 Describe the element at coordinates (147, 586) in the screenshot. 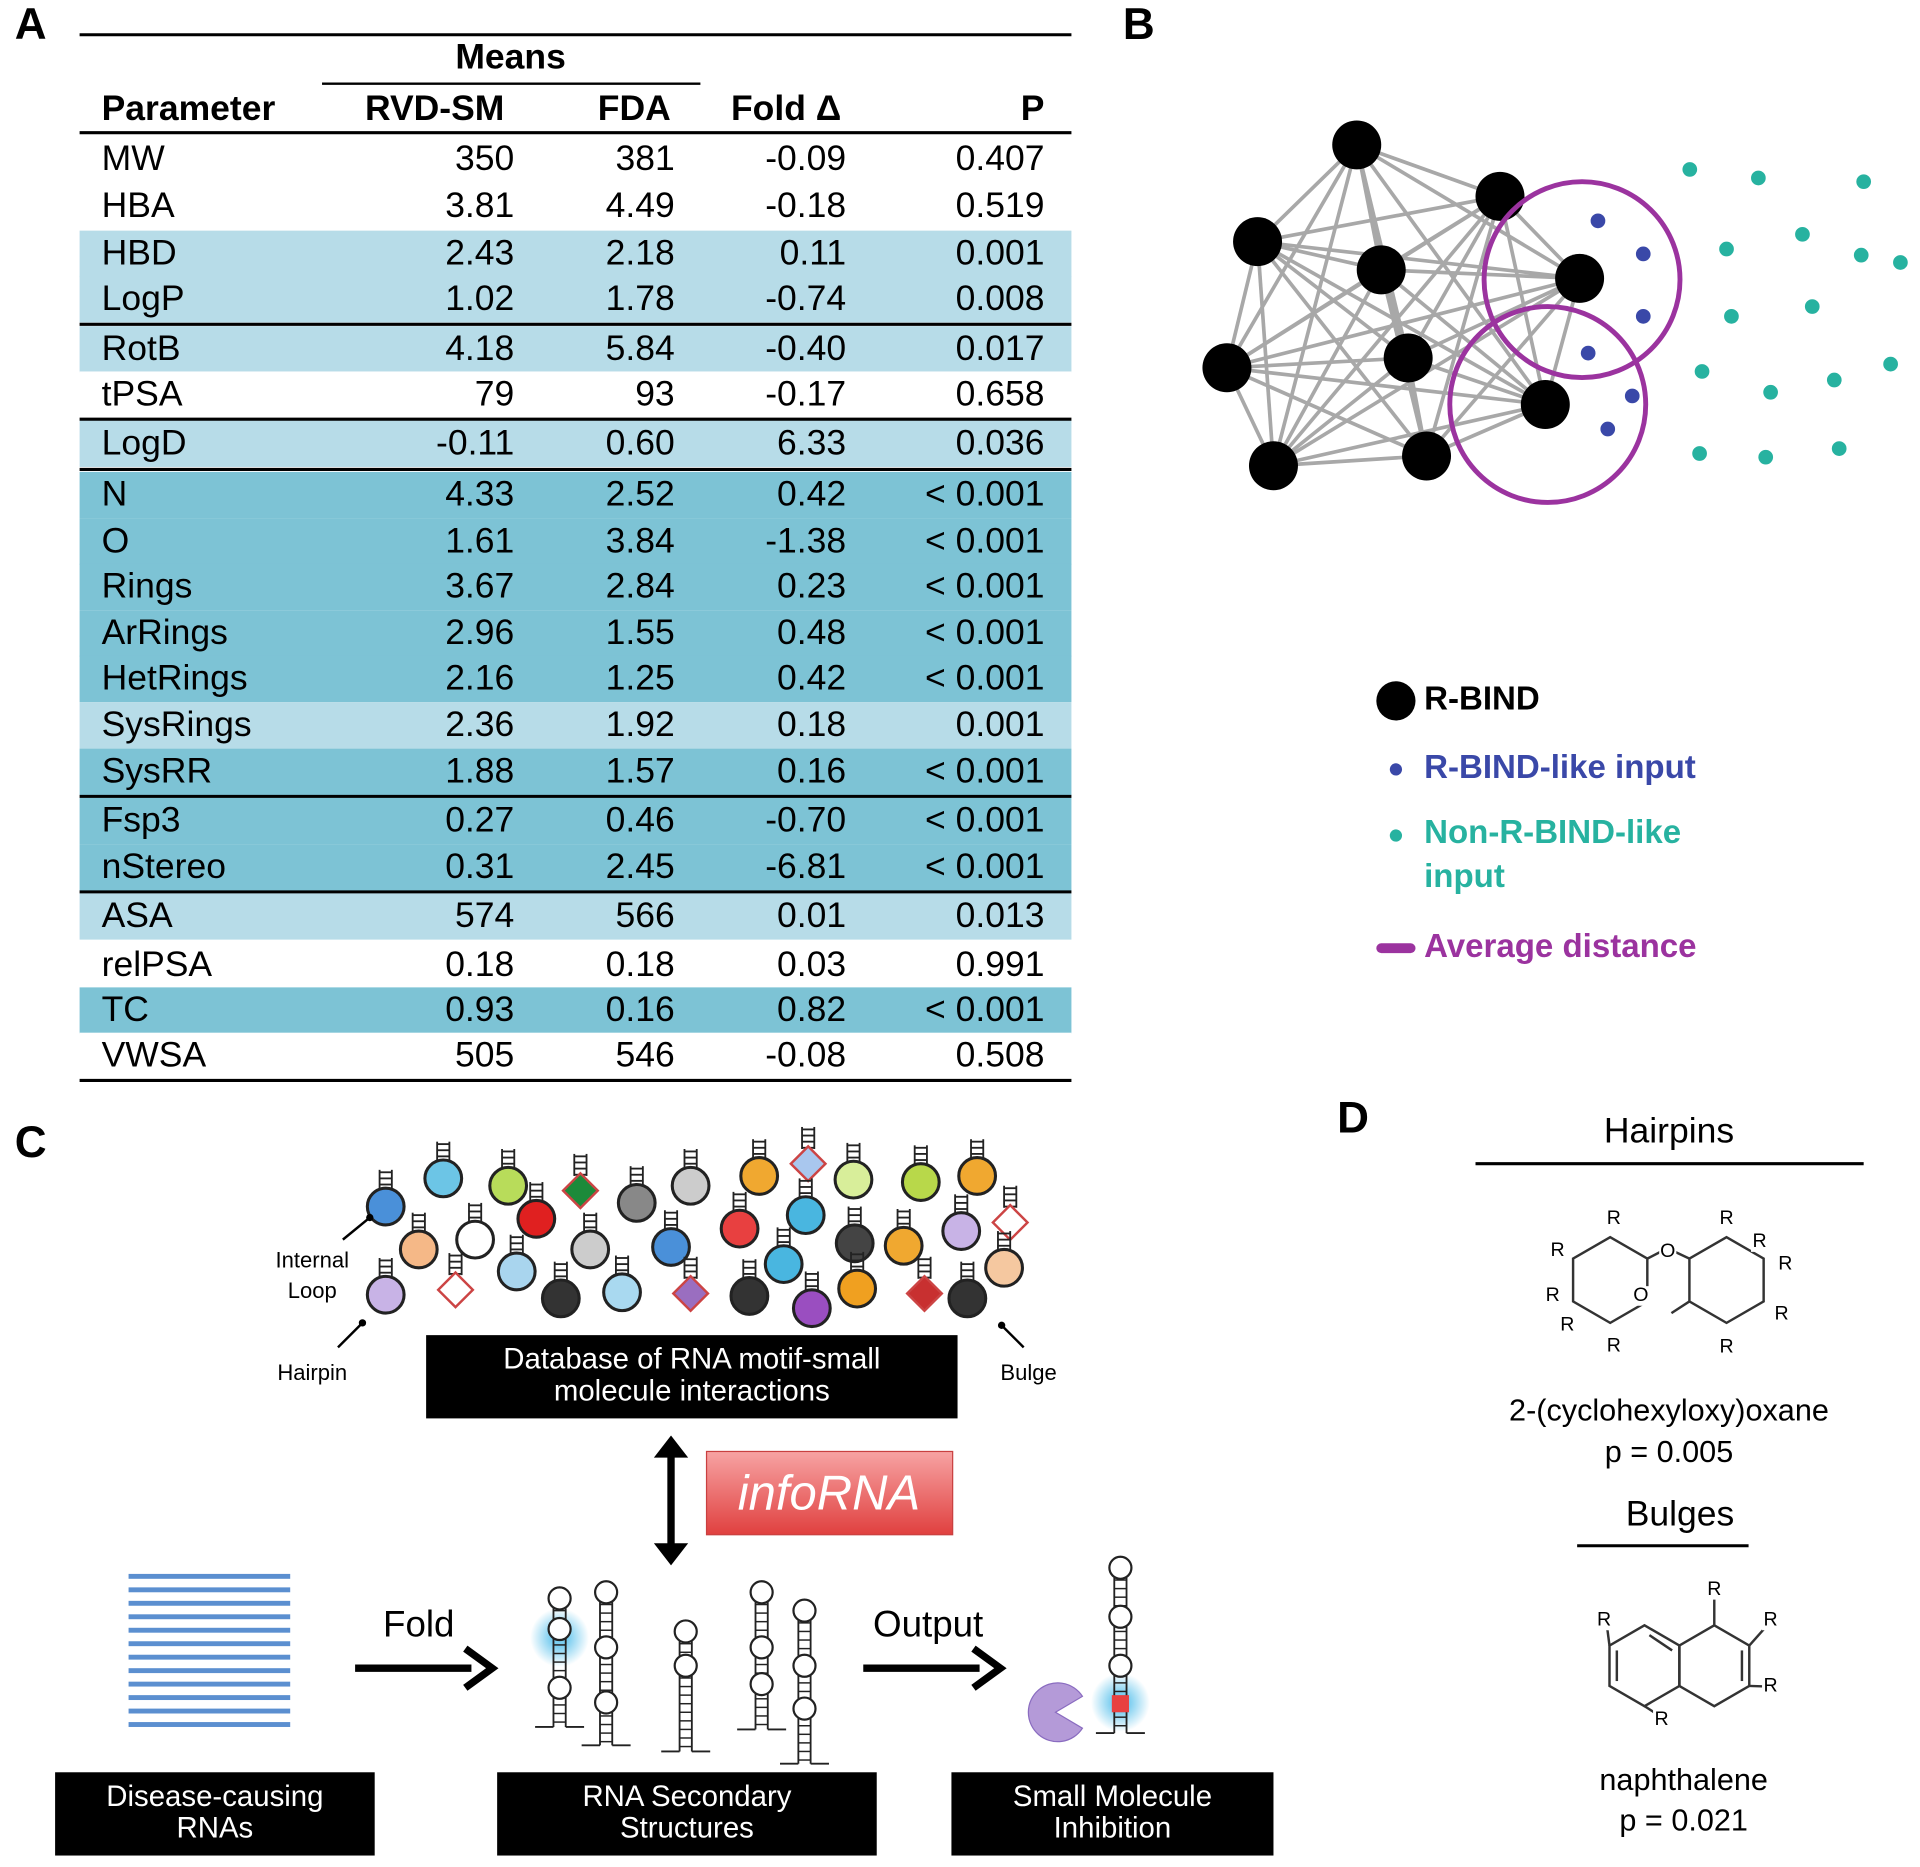

I see `row-label: Rings` at that location.